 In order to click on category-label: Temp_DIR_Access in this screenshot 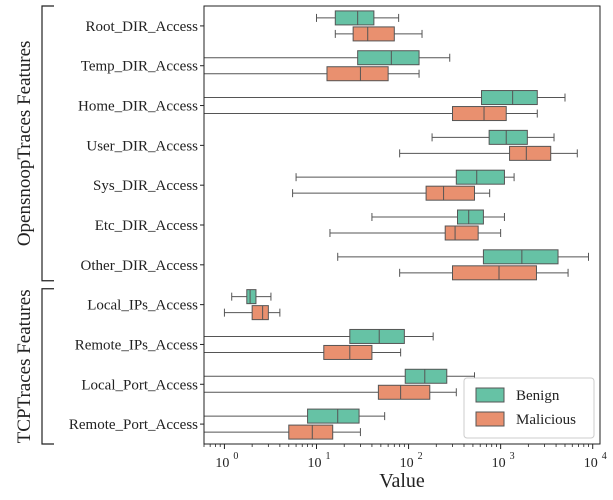, I will do `click(139, 67)`.